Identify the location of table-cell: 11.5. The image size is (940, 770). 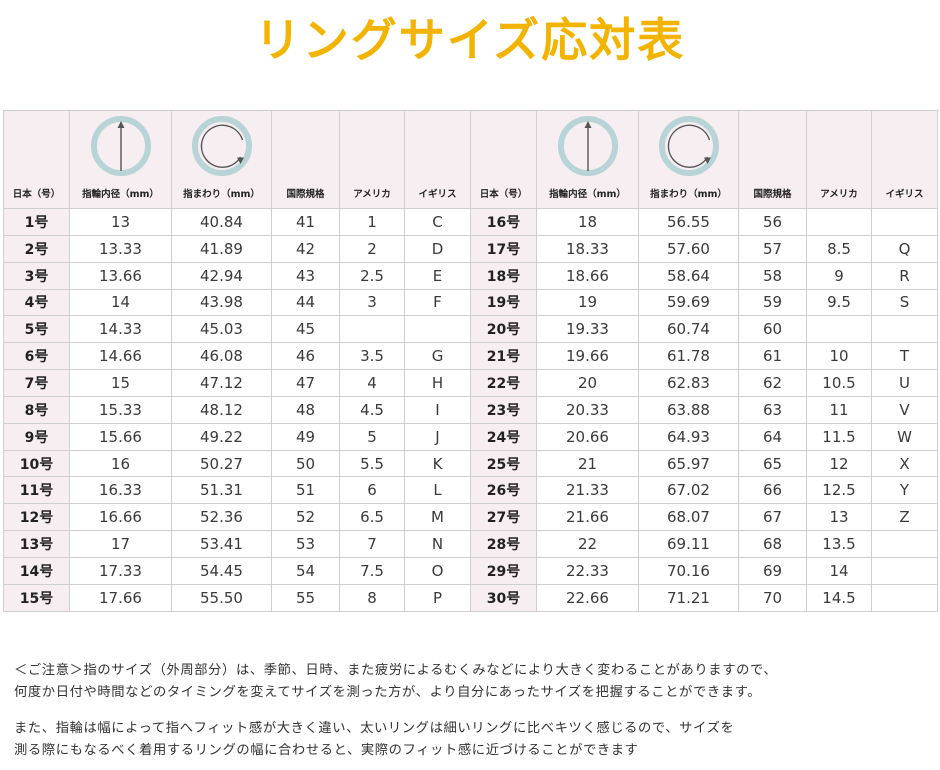
(839, 436).